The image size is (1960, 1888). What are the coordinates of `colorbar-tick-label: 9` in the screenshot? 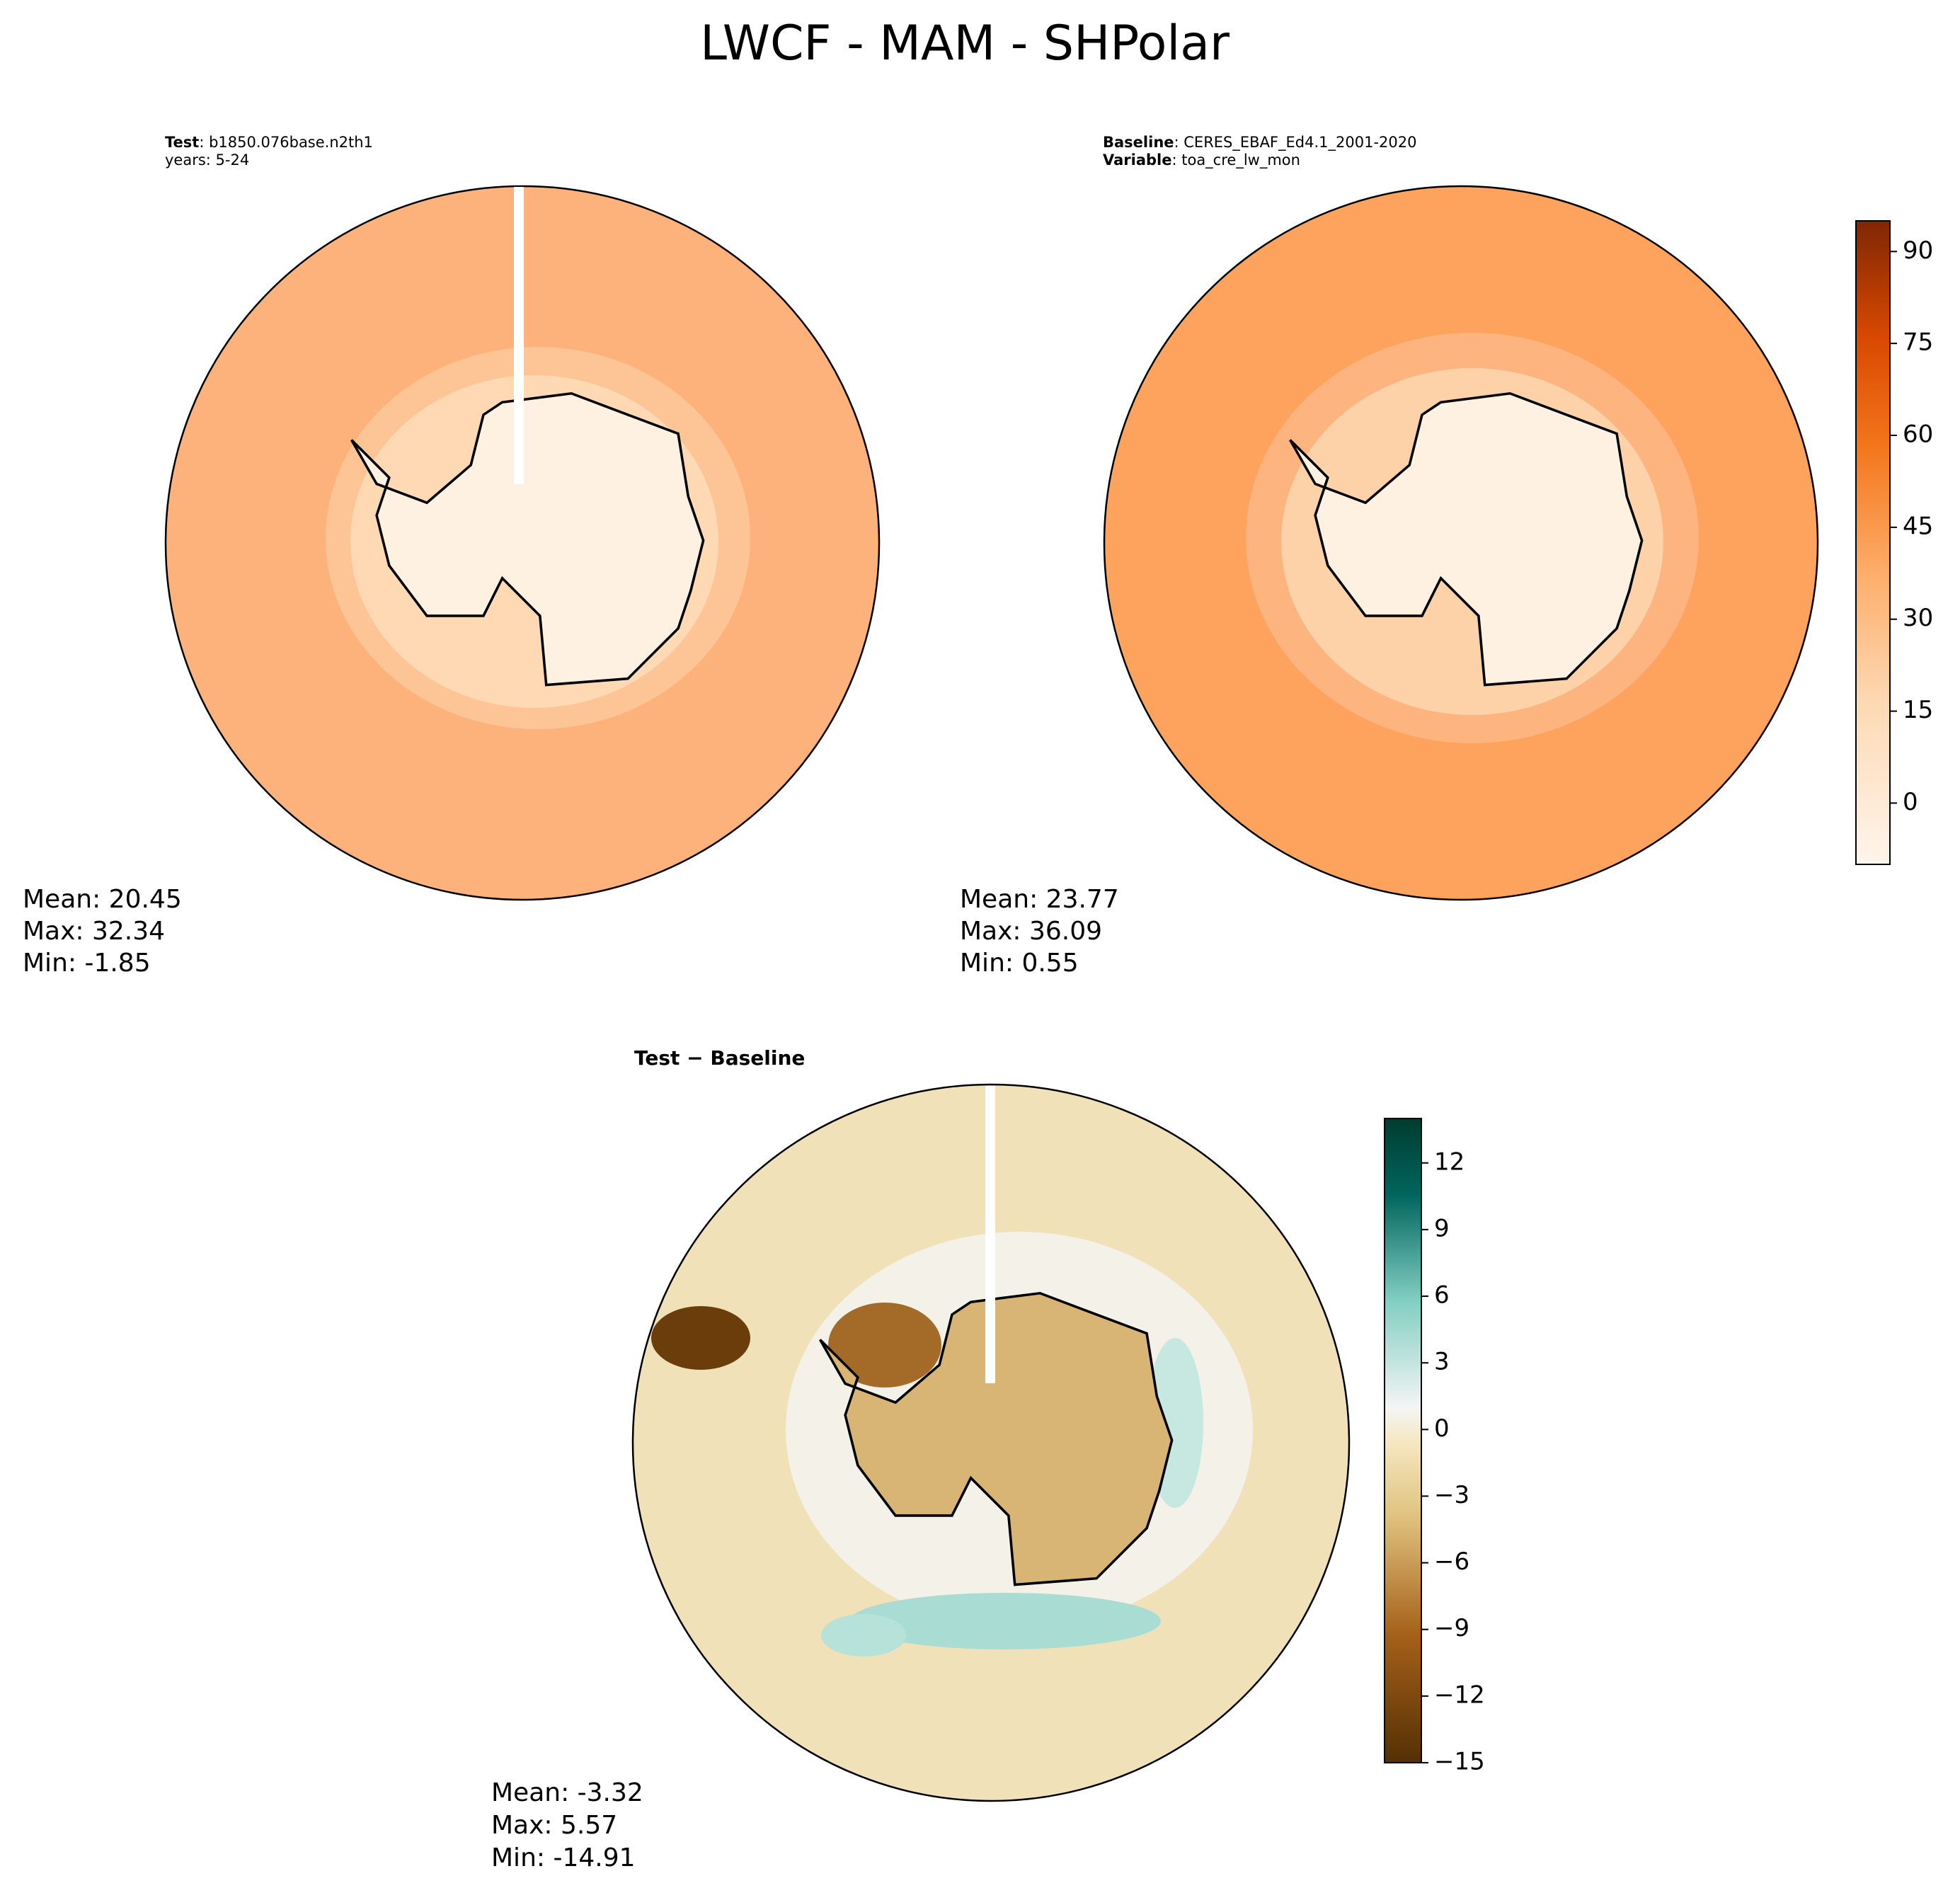 It's located at (1442, 1228).